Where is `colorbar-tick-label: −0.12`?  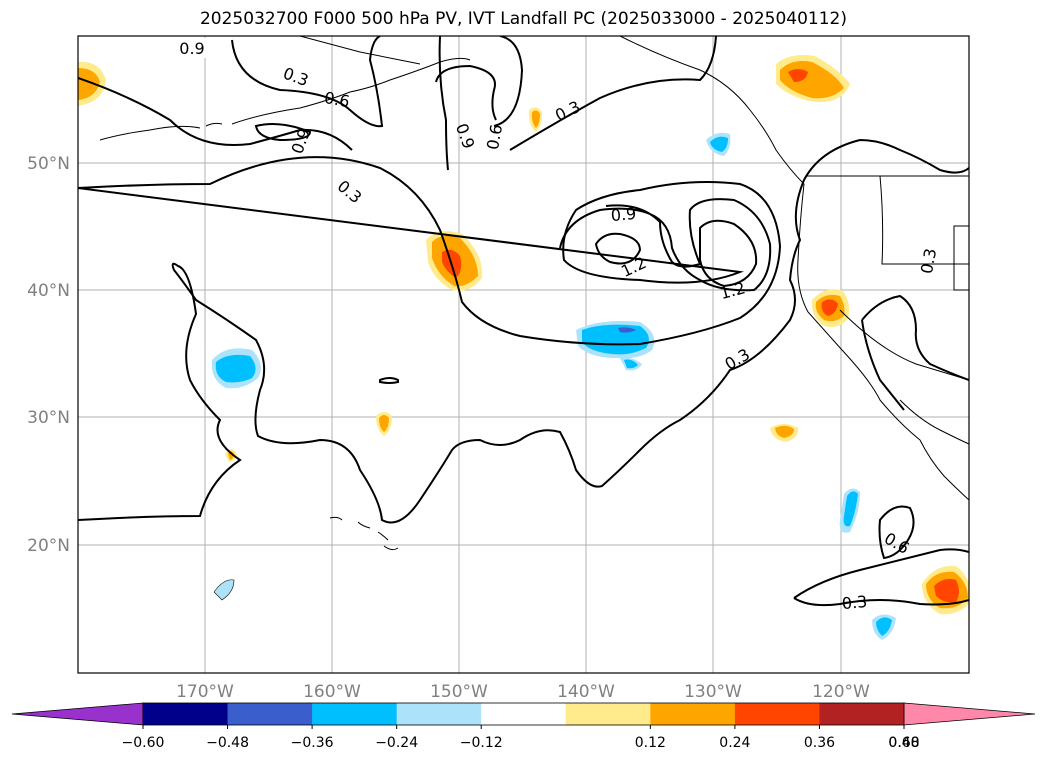 colorbar-tick-label: −0.12 is located at coordinates (481, 743).